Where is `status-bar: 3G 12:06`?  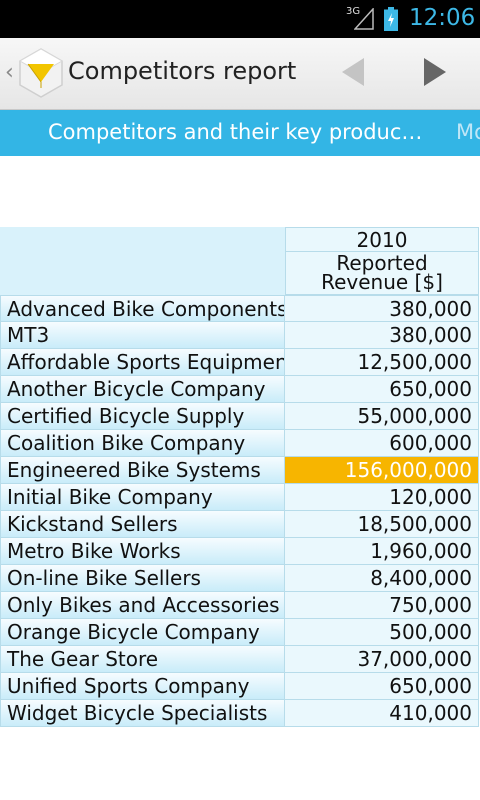 status-bar: 3G 12:06 is located at coordinates (240, 19).